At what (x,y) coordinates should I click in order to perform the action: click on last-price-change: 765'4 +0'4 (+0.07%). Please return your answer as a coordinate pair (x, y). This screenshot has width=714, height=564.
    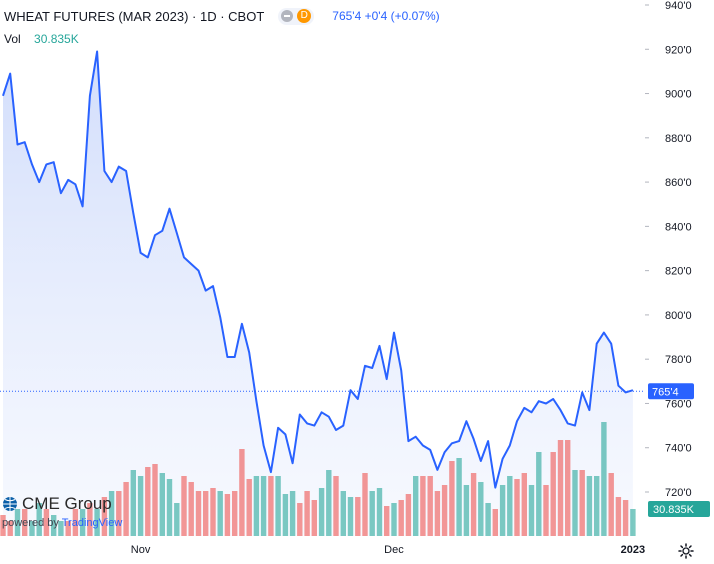
    Looking at the image, I should click on (386, 16).